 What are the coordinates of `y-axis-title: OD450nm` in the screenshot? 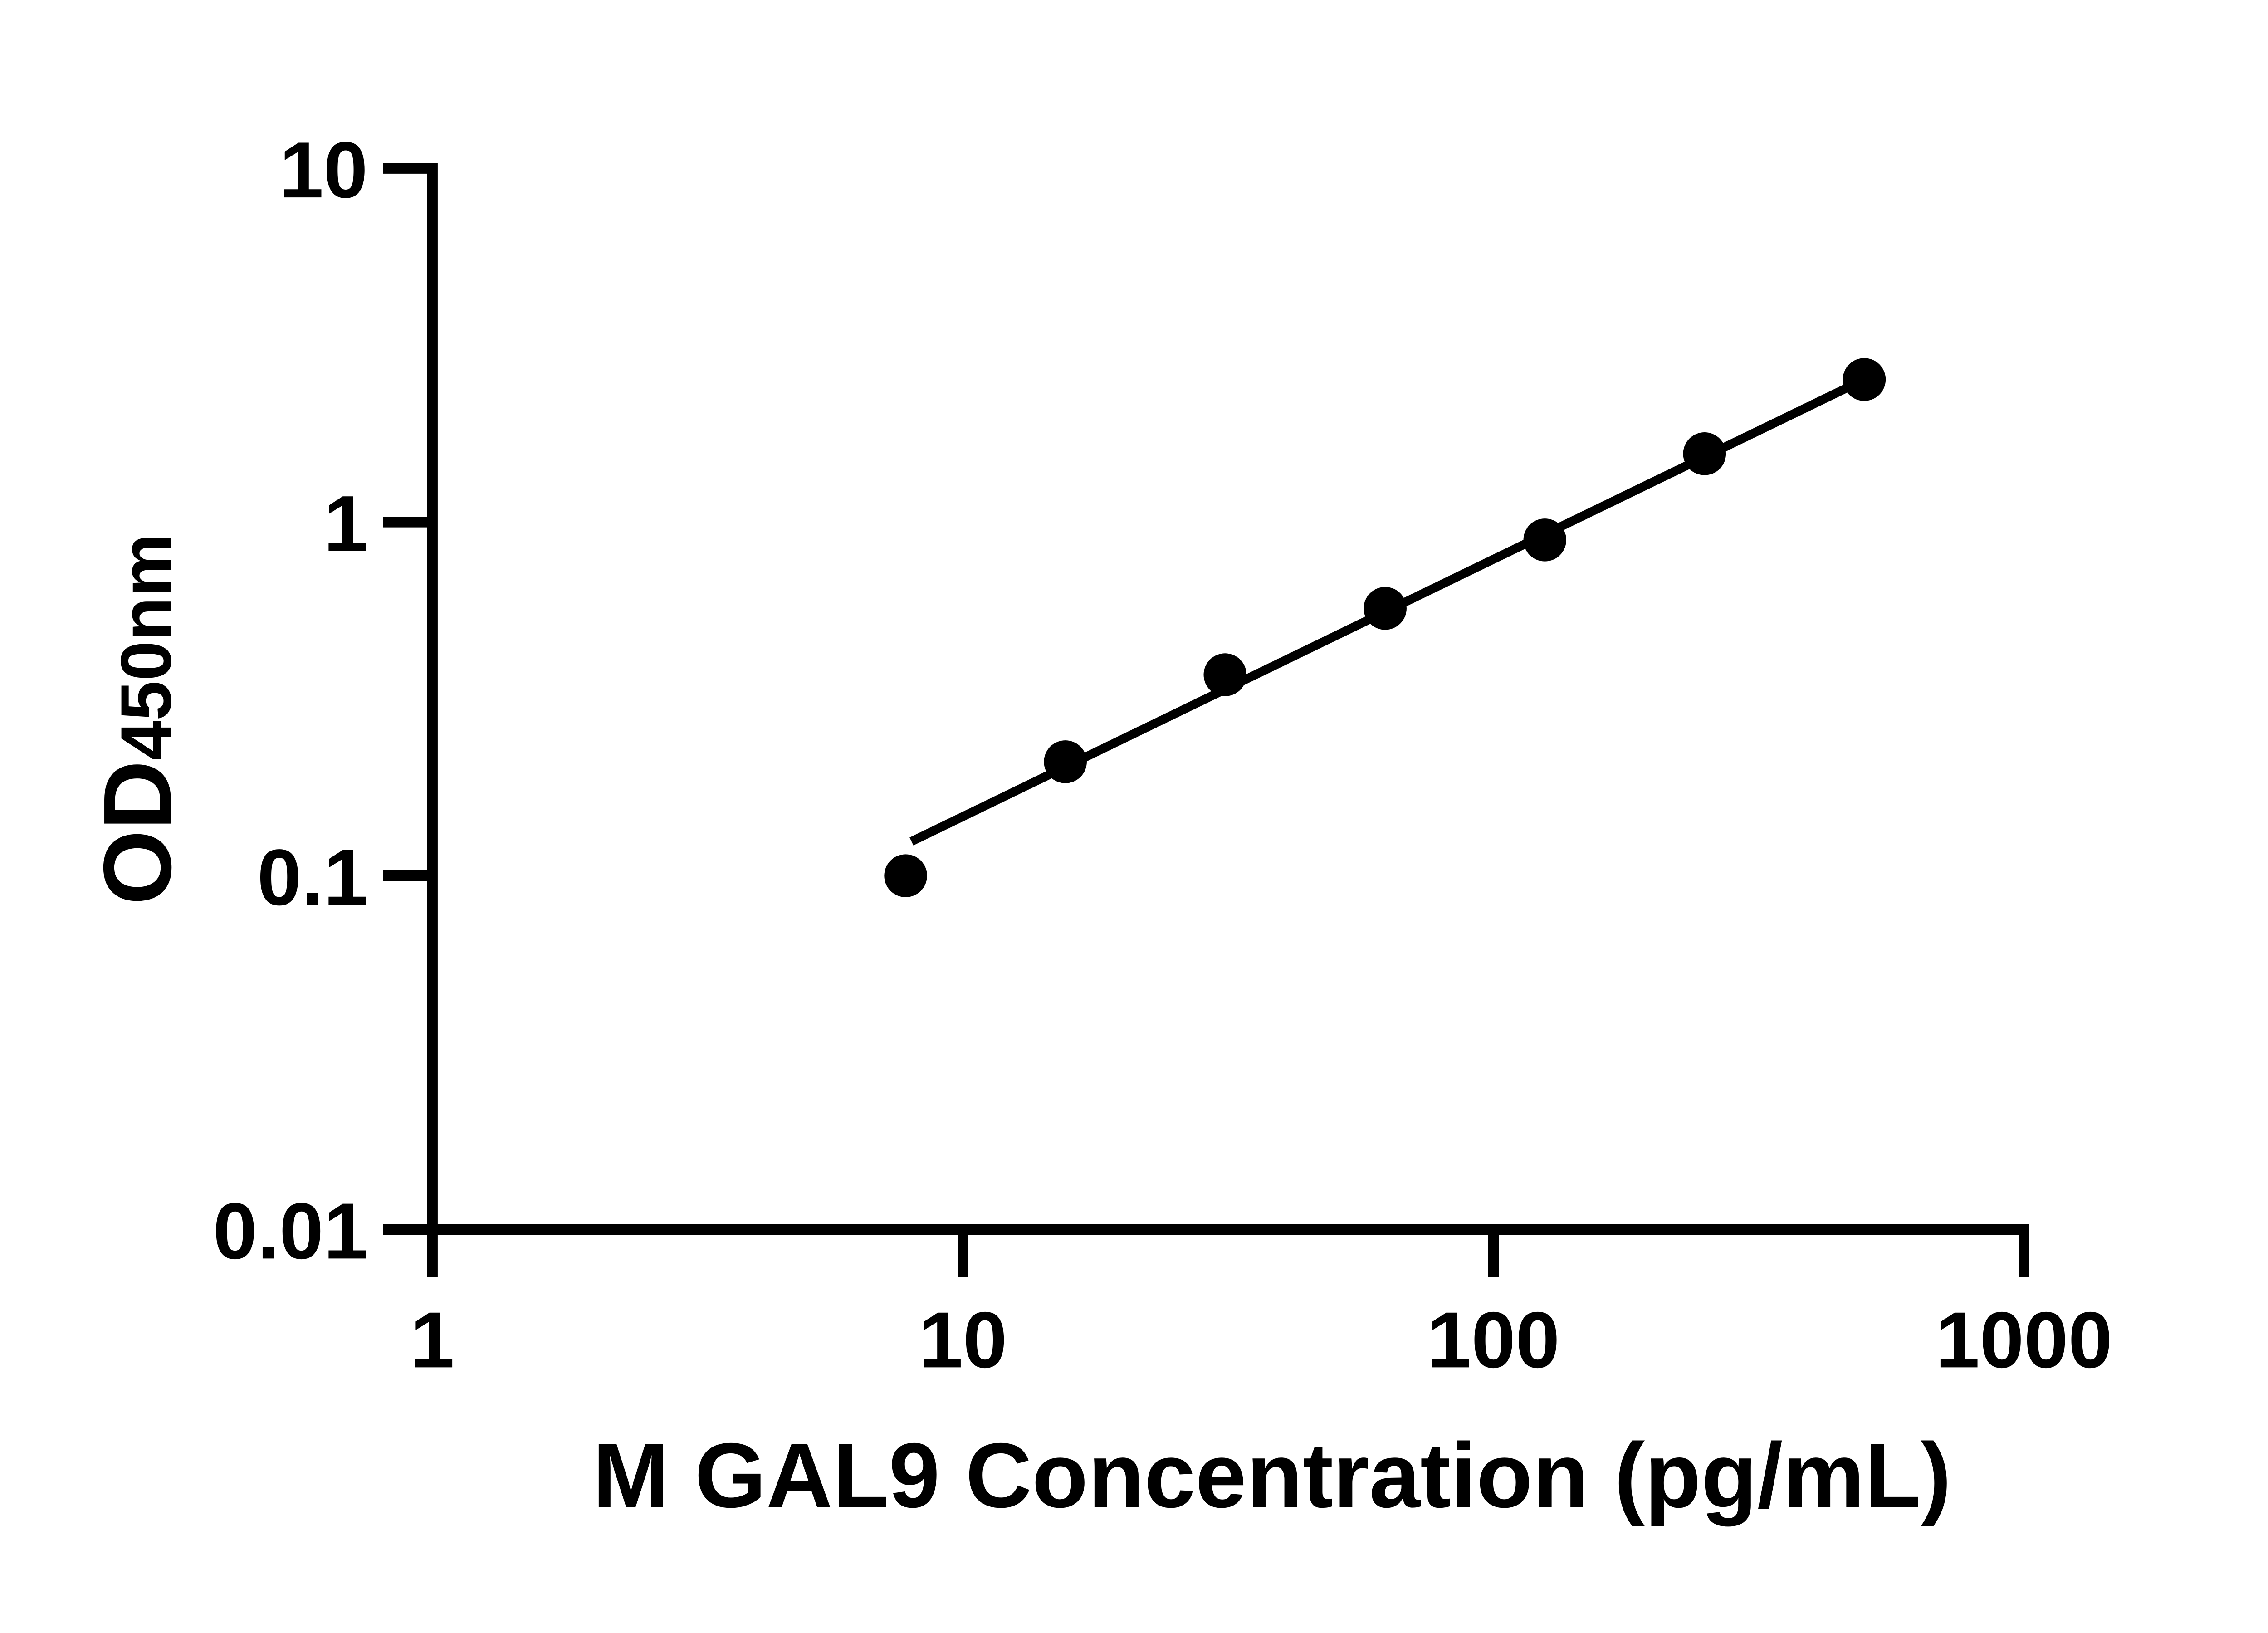 It's located at (137, 719).